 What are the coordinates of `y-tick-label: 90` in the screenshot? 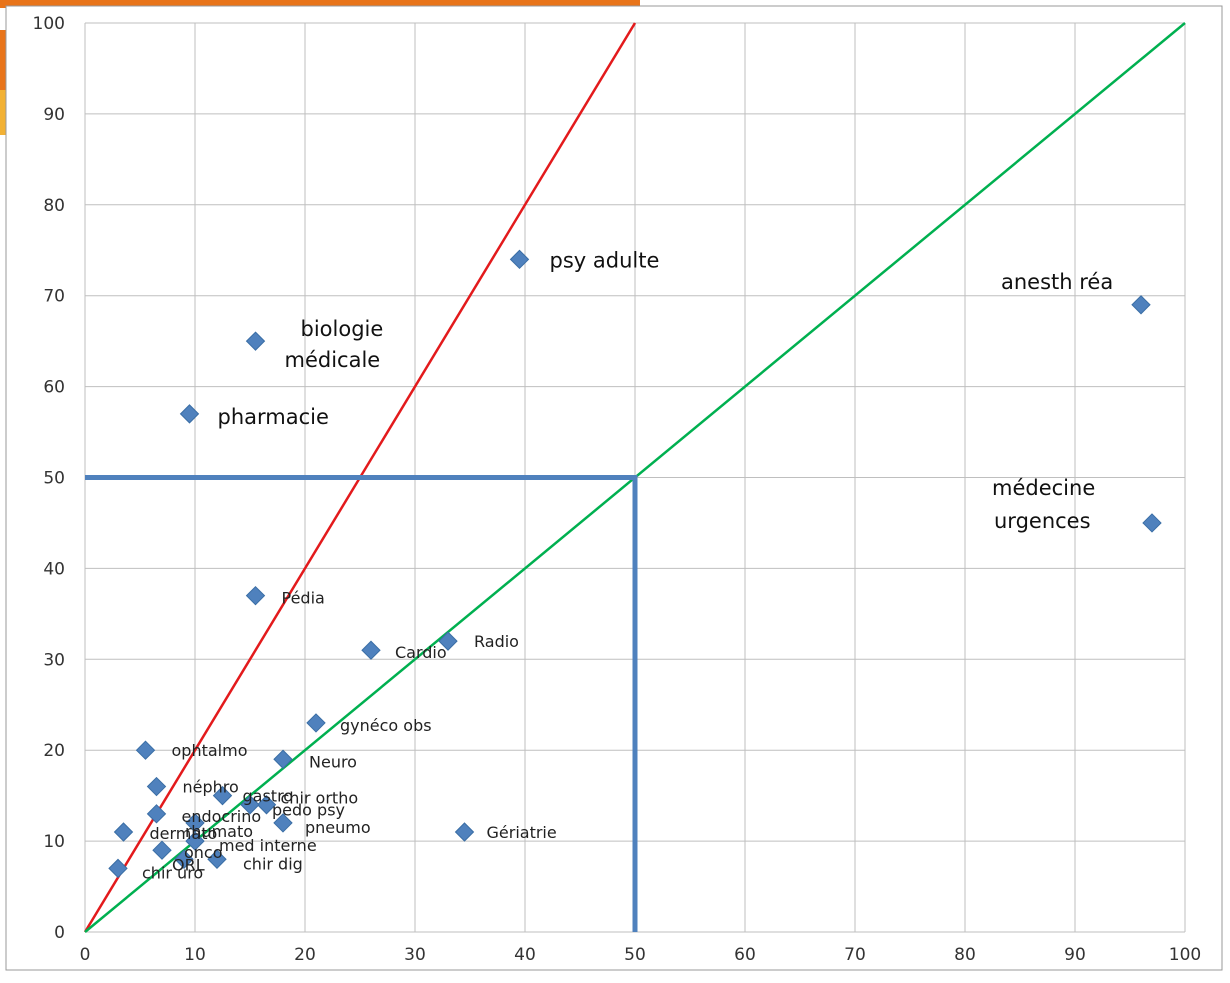 It's located at (54, 115).